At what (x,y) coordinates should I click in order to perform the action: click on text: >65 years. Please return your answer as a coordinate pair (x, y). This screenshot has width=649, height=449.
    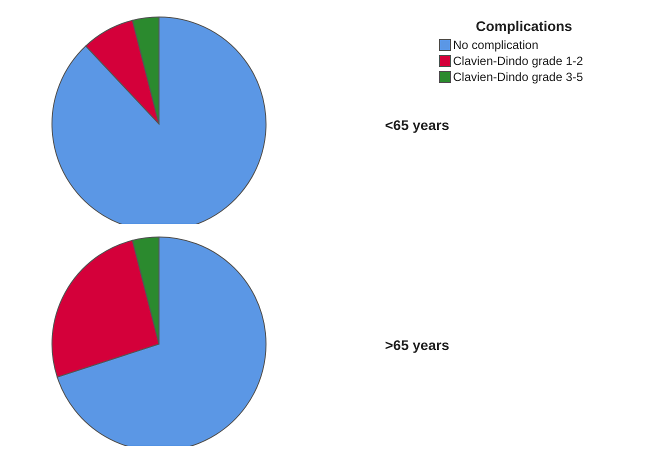
    Looking at the image, I should click on (417, 345).